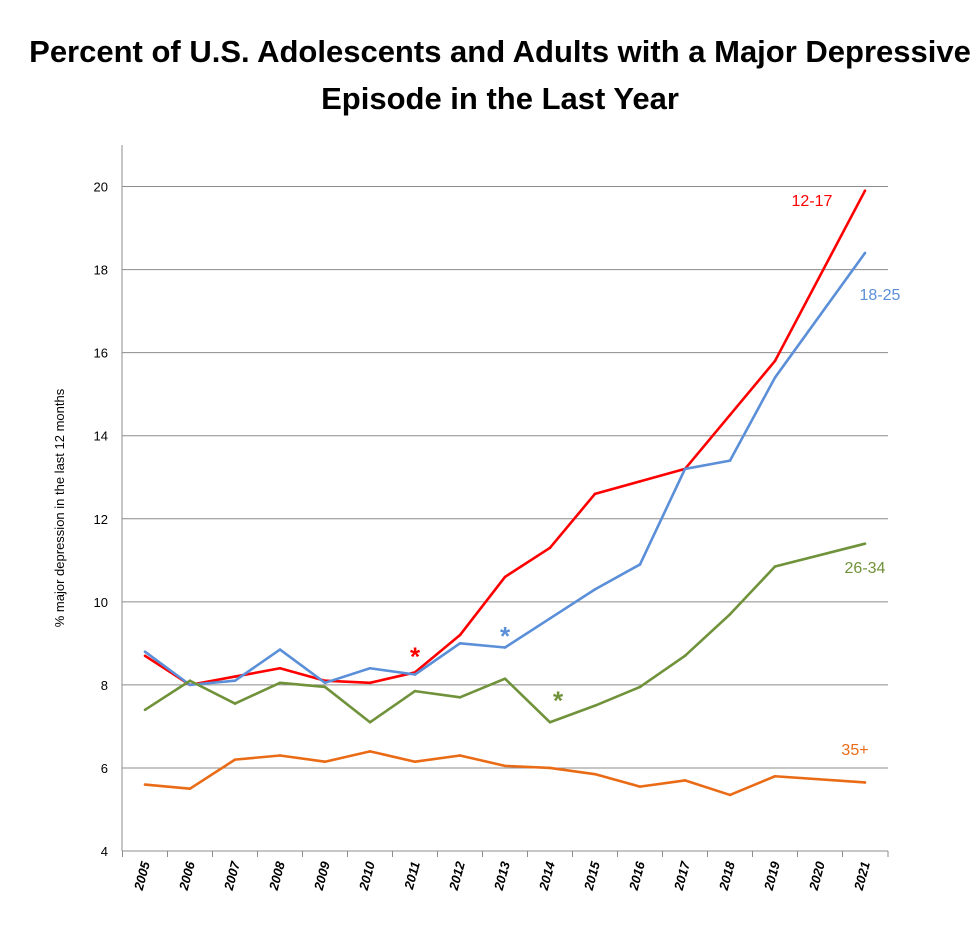 This screenshot has width=972, height=940. What do you see at coordinates (187, 876) in the screenshot?
I see `x-tick-label: 2006` at bounding box center [187, 876].